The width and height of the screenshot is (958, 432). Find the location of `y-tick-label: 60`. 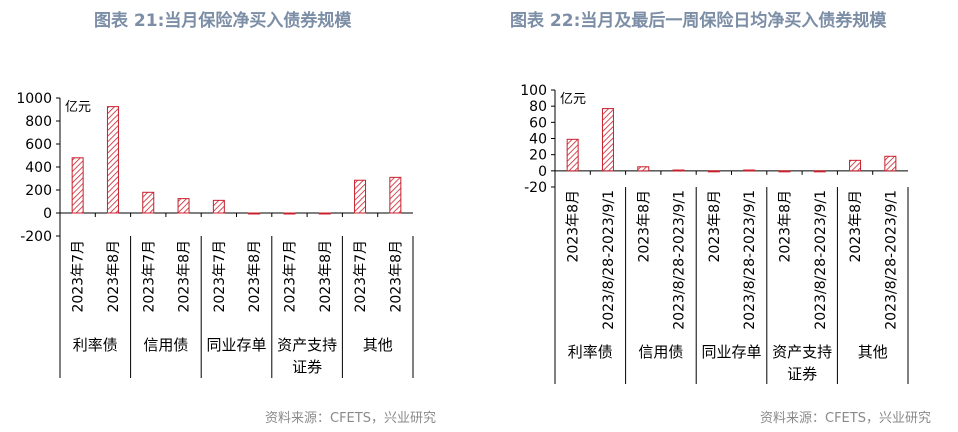

y-tick-label: 60 is located at coordinates (538, 123).